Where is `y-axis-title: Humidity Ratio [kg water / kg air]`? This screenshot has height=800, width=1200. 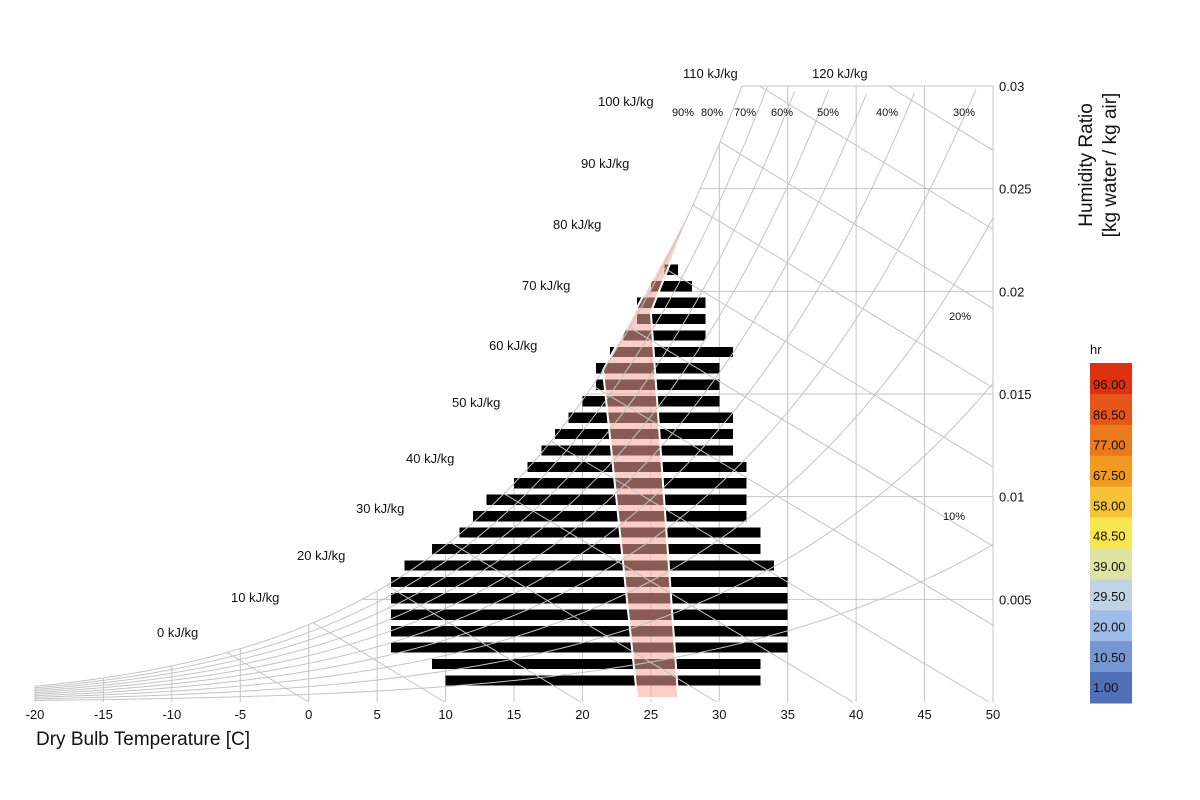
y-axis-title: Humidity Ratio [kg water / kg air] is located at coordinates (1098, 165).